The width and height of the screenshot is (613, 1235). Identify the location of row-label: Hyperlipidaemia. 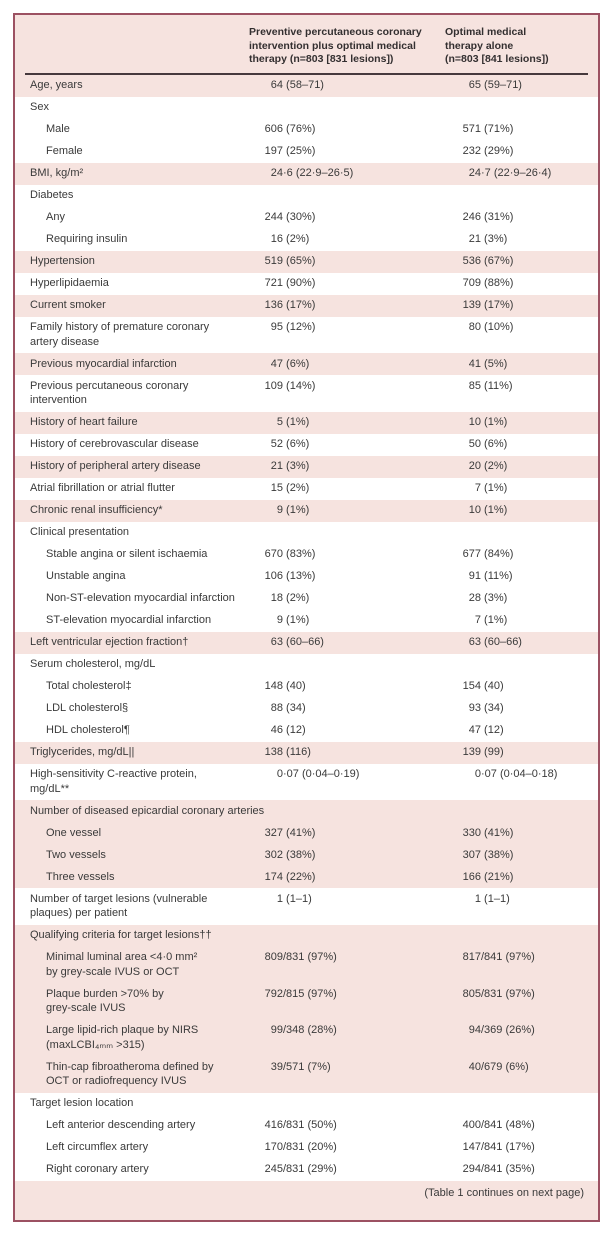
(69, 283).